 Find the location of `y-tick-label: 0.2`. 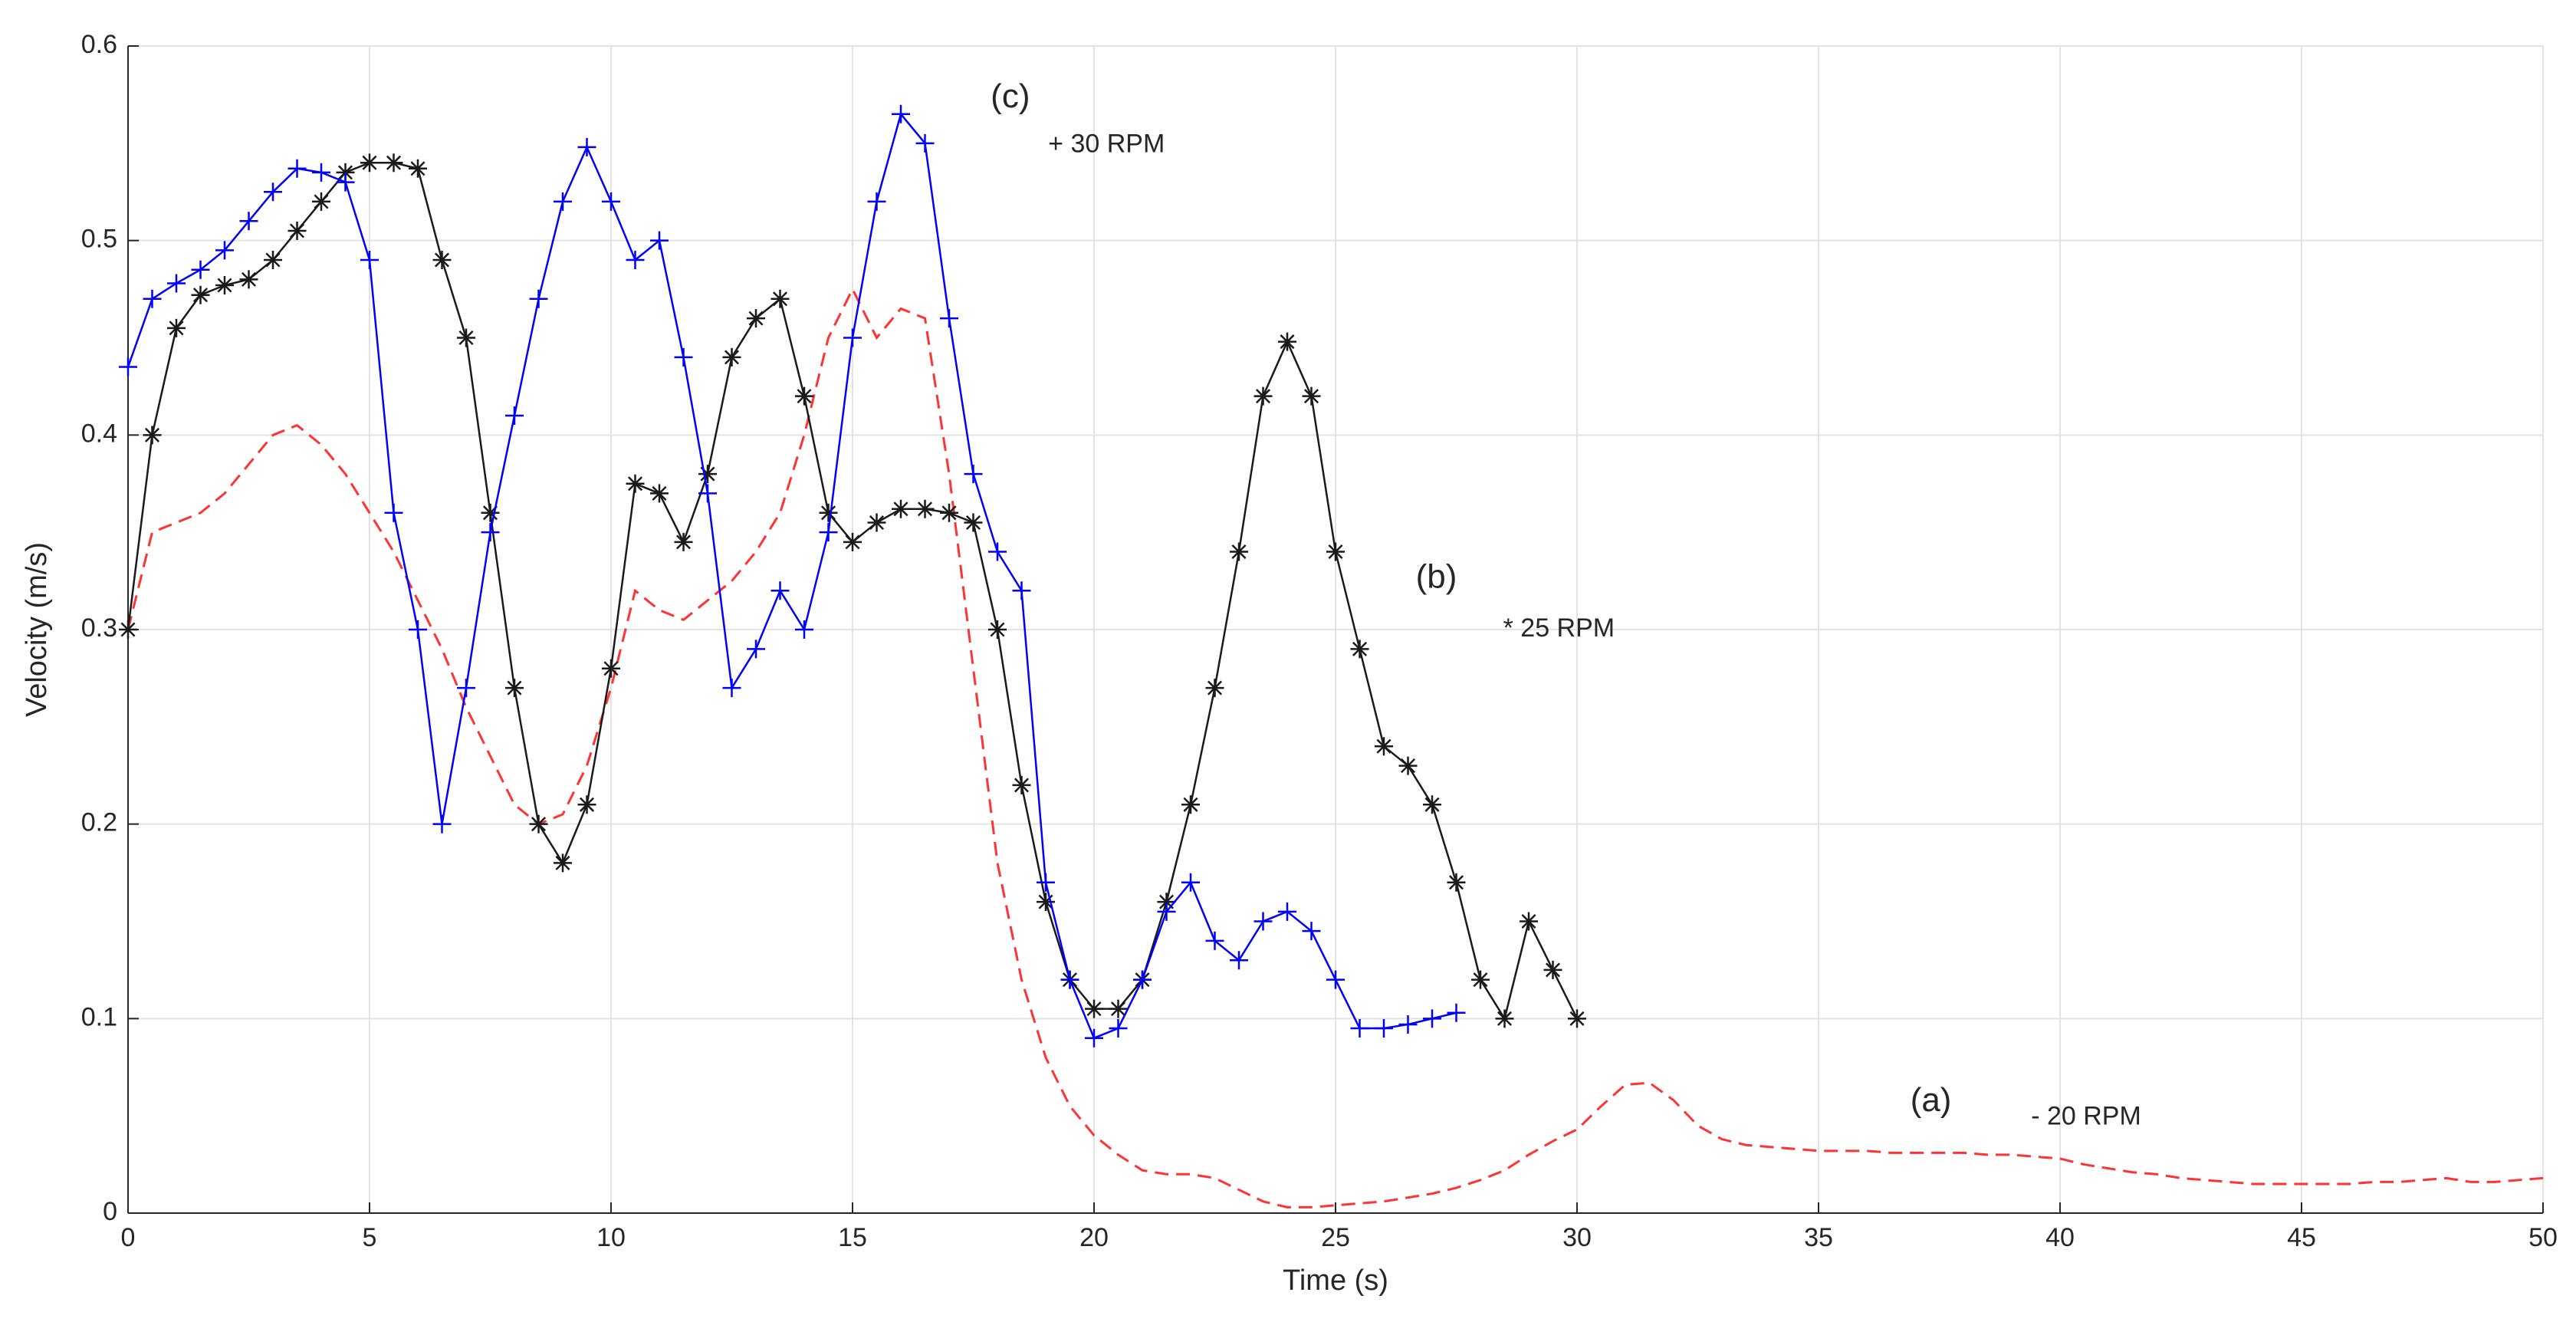

y-tick-label: 0.2 is located at coordinates (99, 822).